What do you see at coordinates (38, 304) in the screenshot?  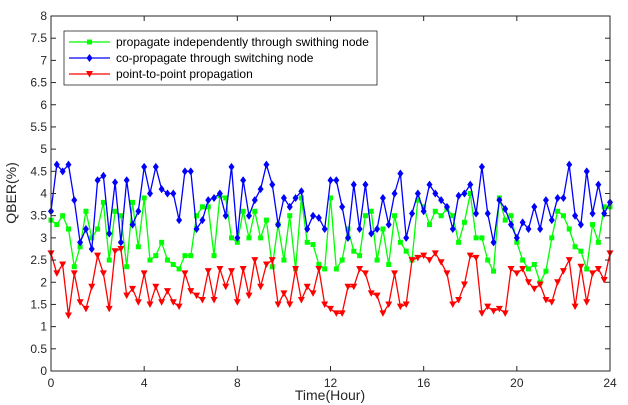 I see `y-tick-label: 1.5` at bounding box center [38, 304].